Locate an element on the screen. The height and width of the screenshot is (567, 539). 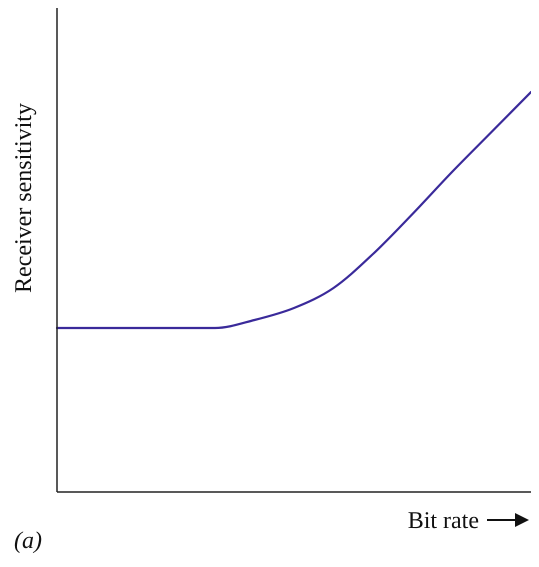
x-axis-title: Bit rate is located at coordinates (443, 521).